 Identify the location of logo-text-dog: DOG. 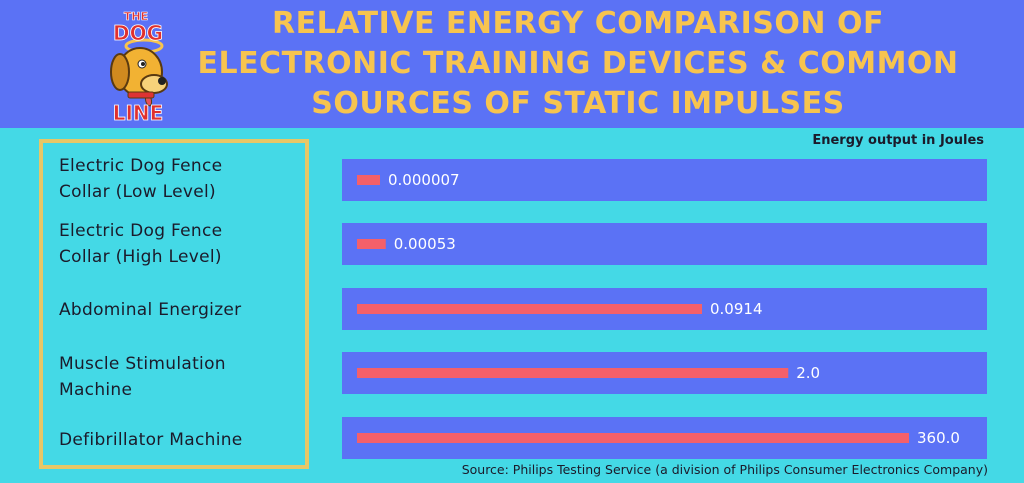
(138, 33).